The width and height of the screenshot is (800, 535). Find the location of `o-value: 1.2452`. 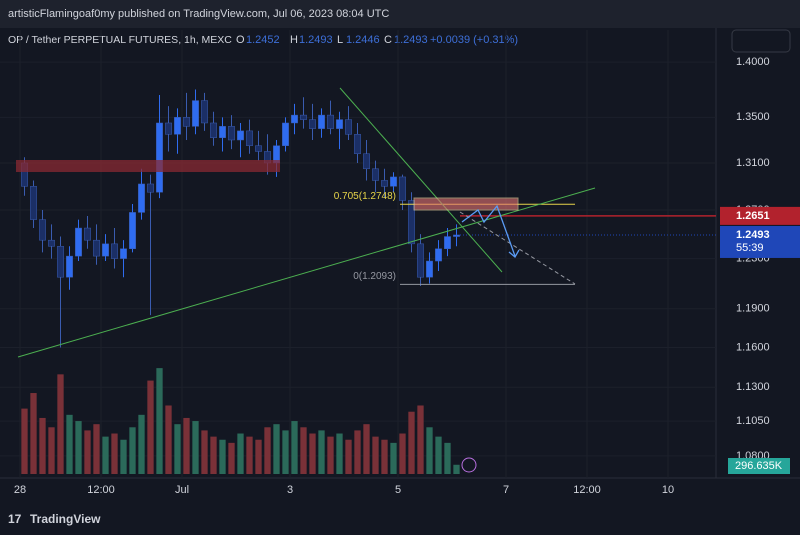

o-value: 1.2452 is located at coordinates (263, 40).